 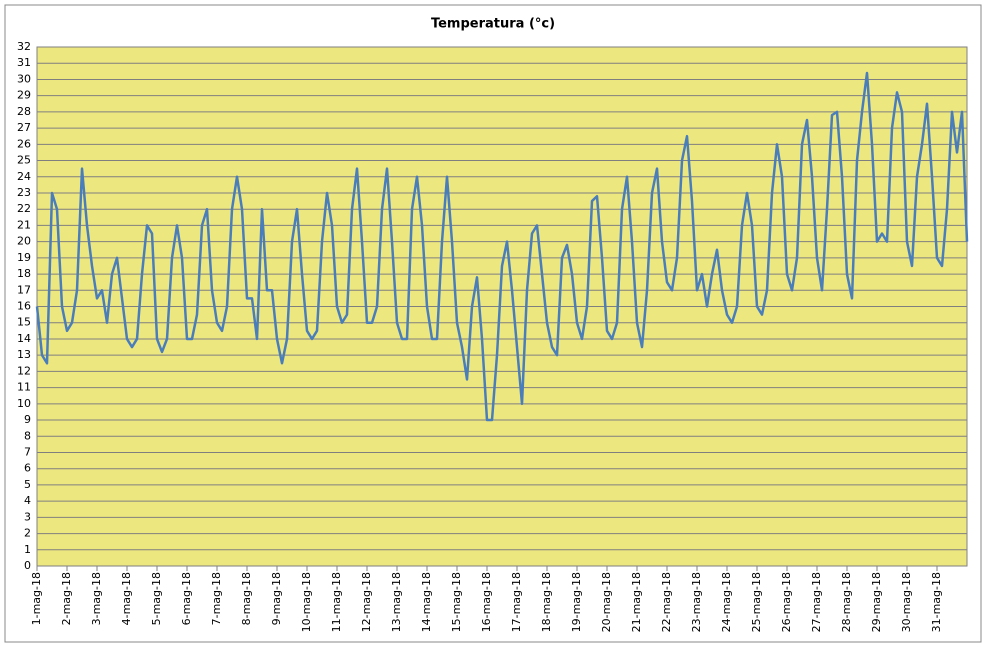 I want to click on y-tick-label: 19, so click(x=24, y=257).